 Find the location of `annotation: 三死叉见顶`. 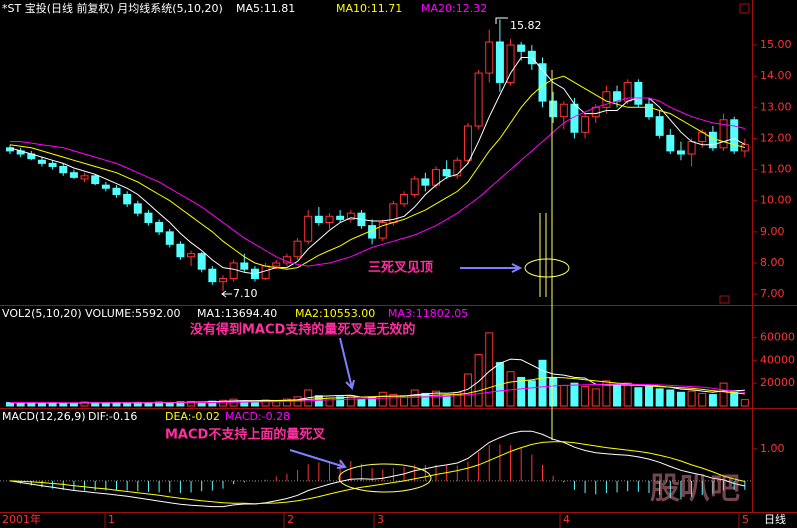

annotation: 三死叉见顶 is located at coordinates (400, 268).